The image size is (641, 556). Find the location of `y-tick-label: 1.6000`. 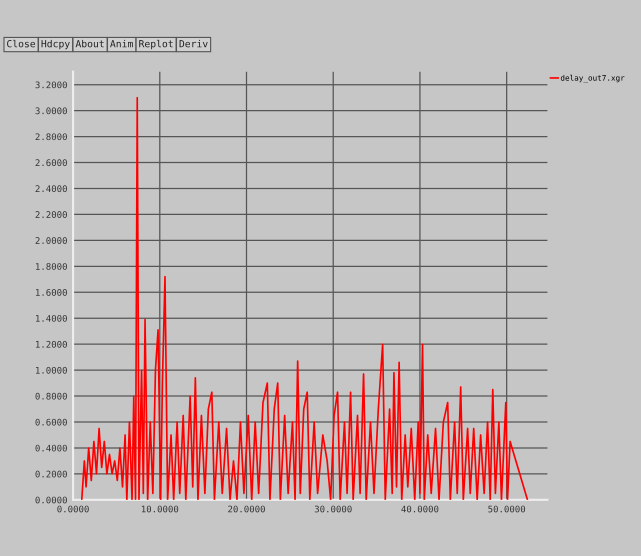

y-tick-label: 1.6000 is located at coordinates (51, 292).